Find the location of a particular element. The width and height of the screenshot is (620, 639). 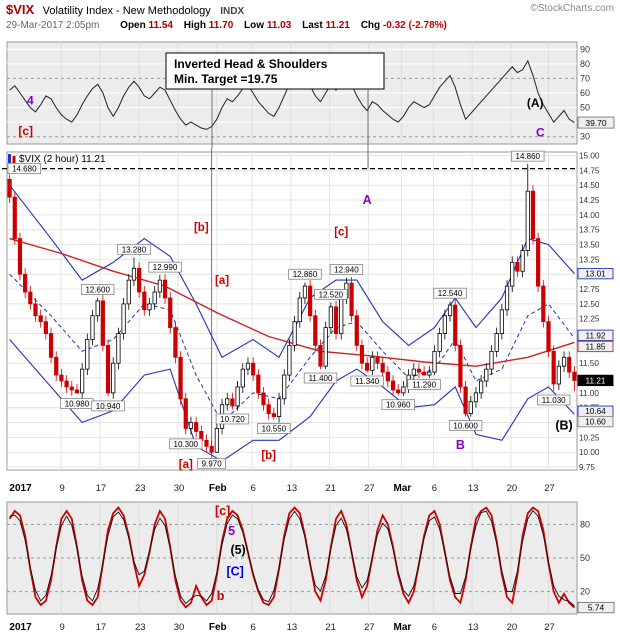

price-callout: 12.990 is located at coordinates (165, 267).